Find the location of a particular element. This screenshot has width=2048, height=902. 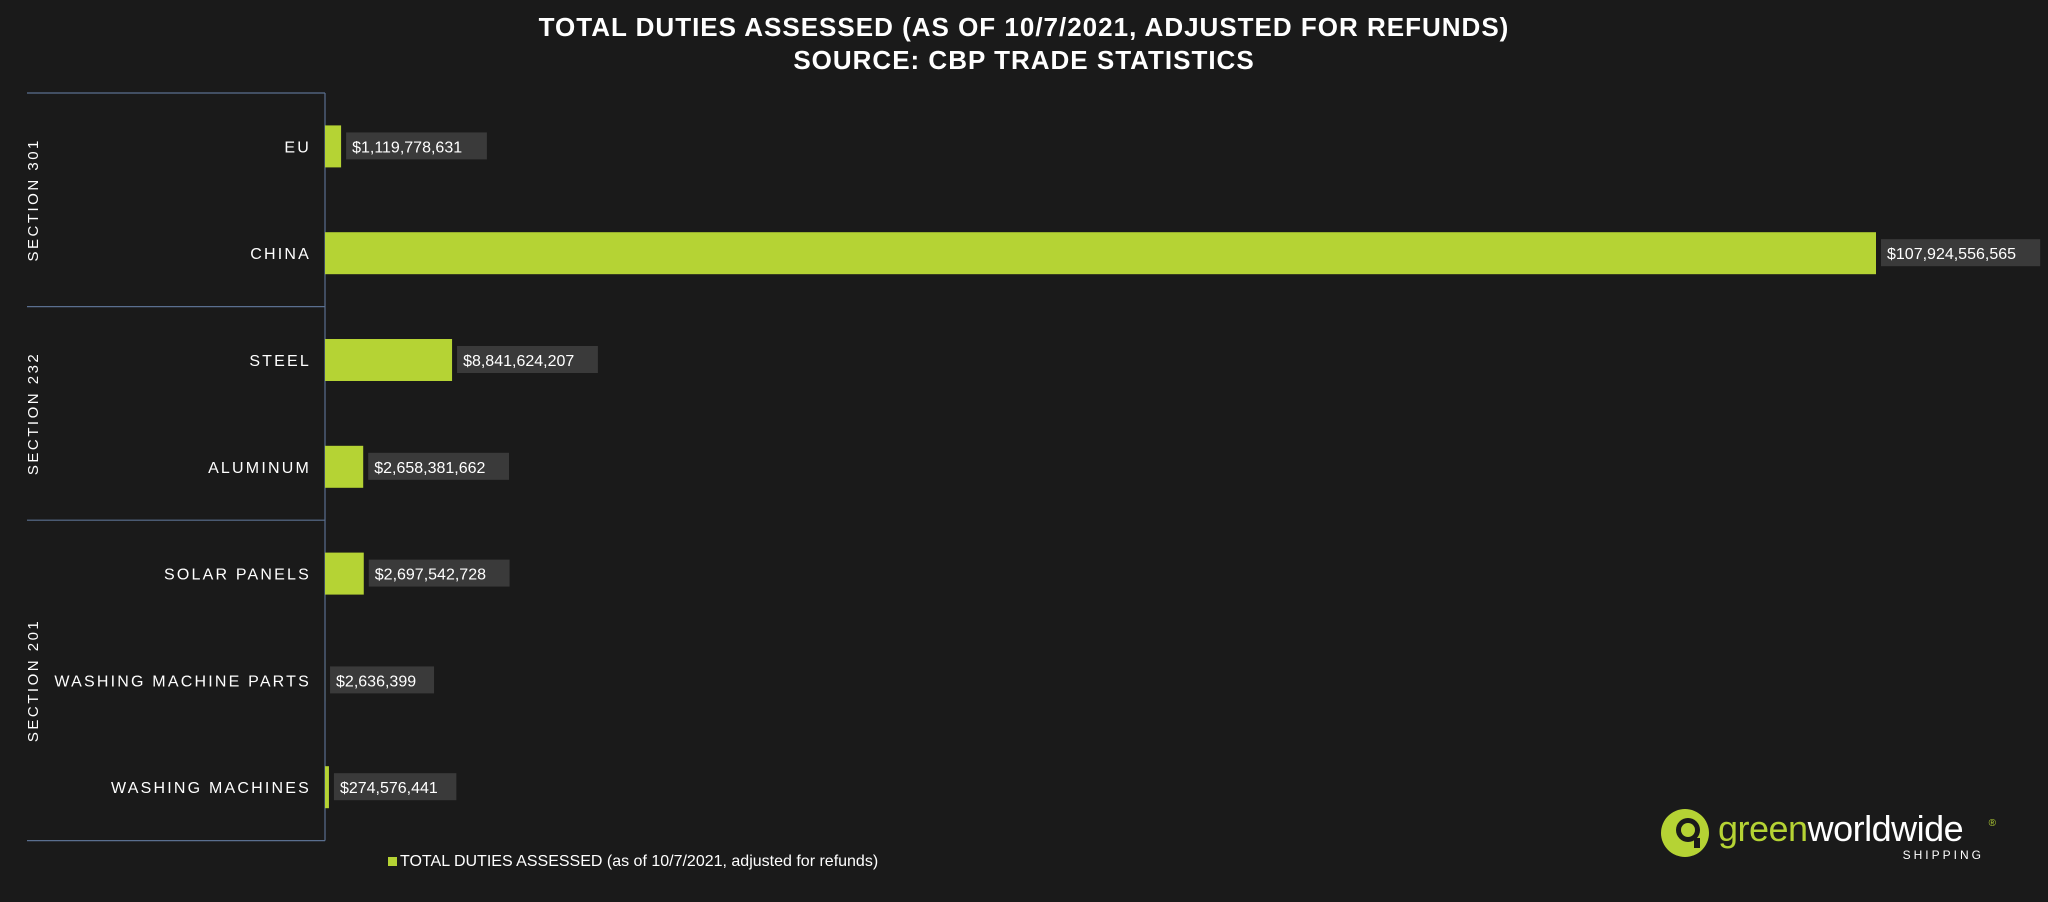

group-label: SECTION 232 is located at coordinates (33, 413).